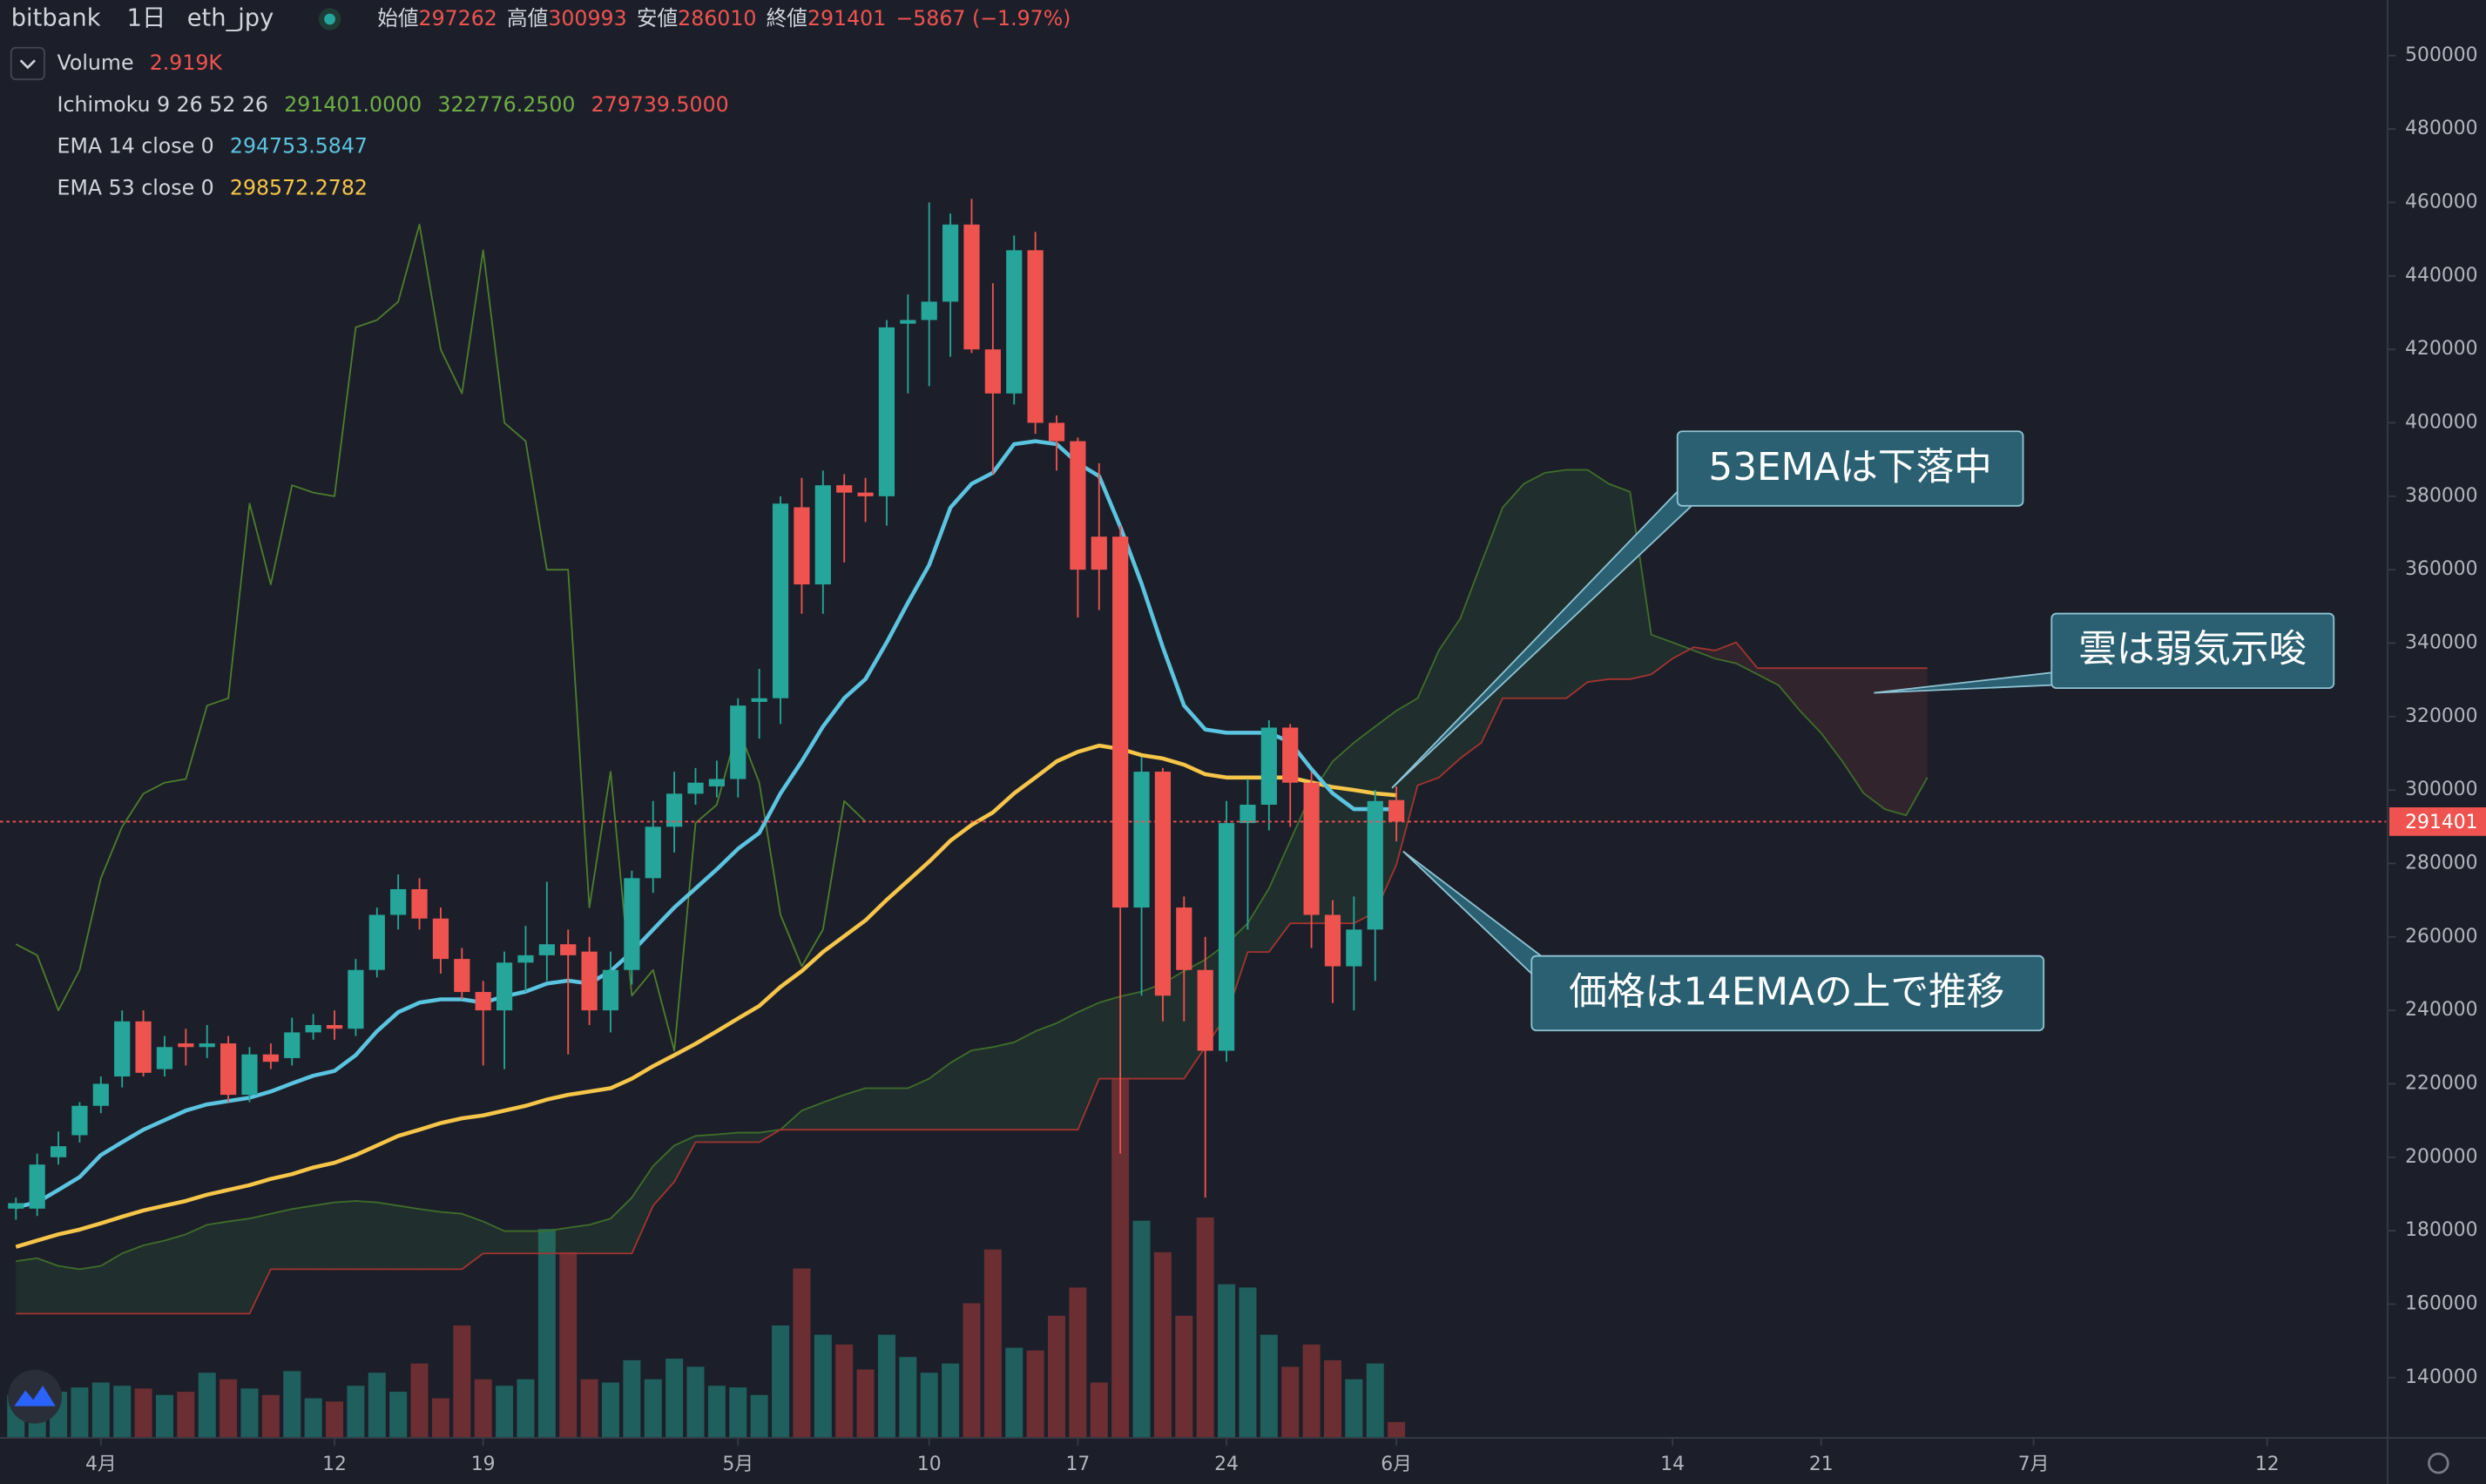 The width and height of the screenshot is (2486, 1484). Describe the element at coordinates (230, 18) in the screenshot. I see `symbol: eth_jpy` at that location.